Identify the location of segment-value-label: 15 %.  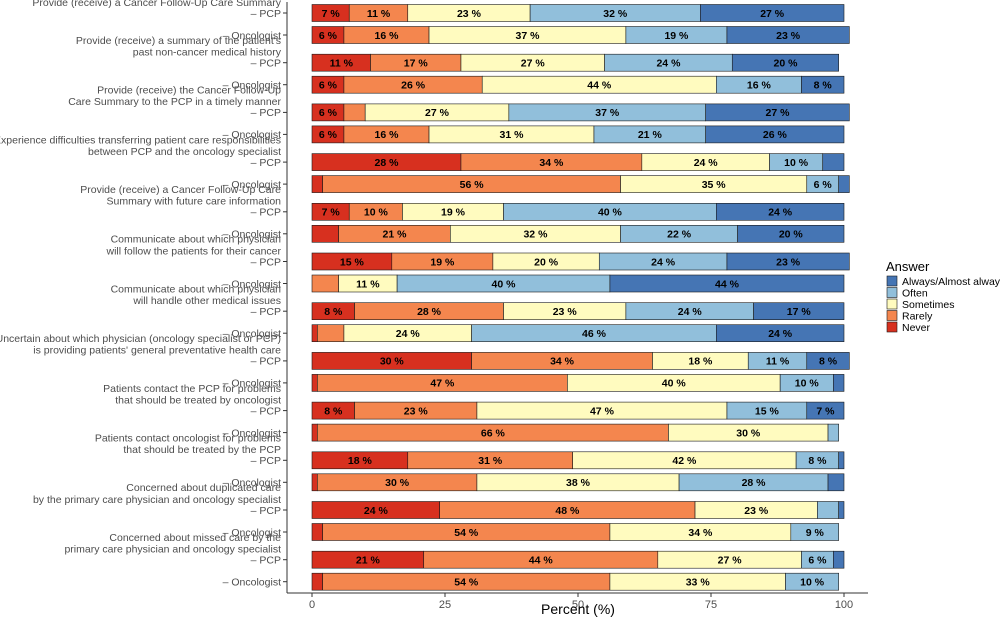
(352, 262).